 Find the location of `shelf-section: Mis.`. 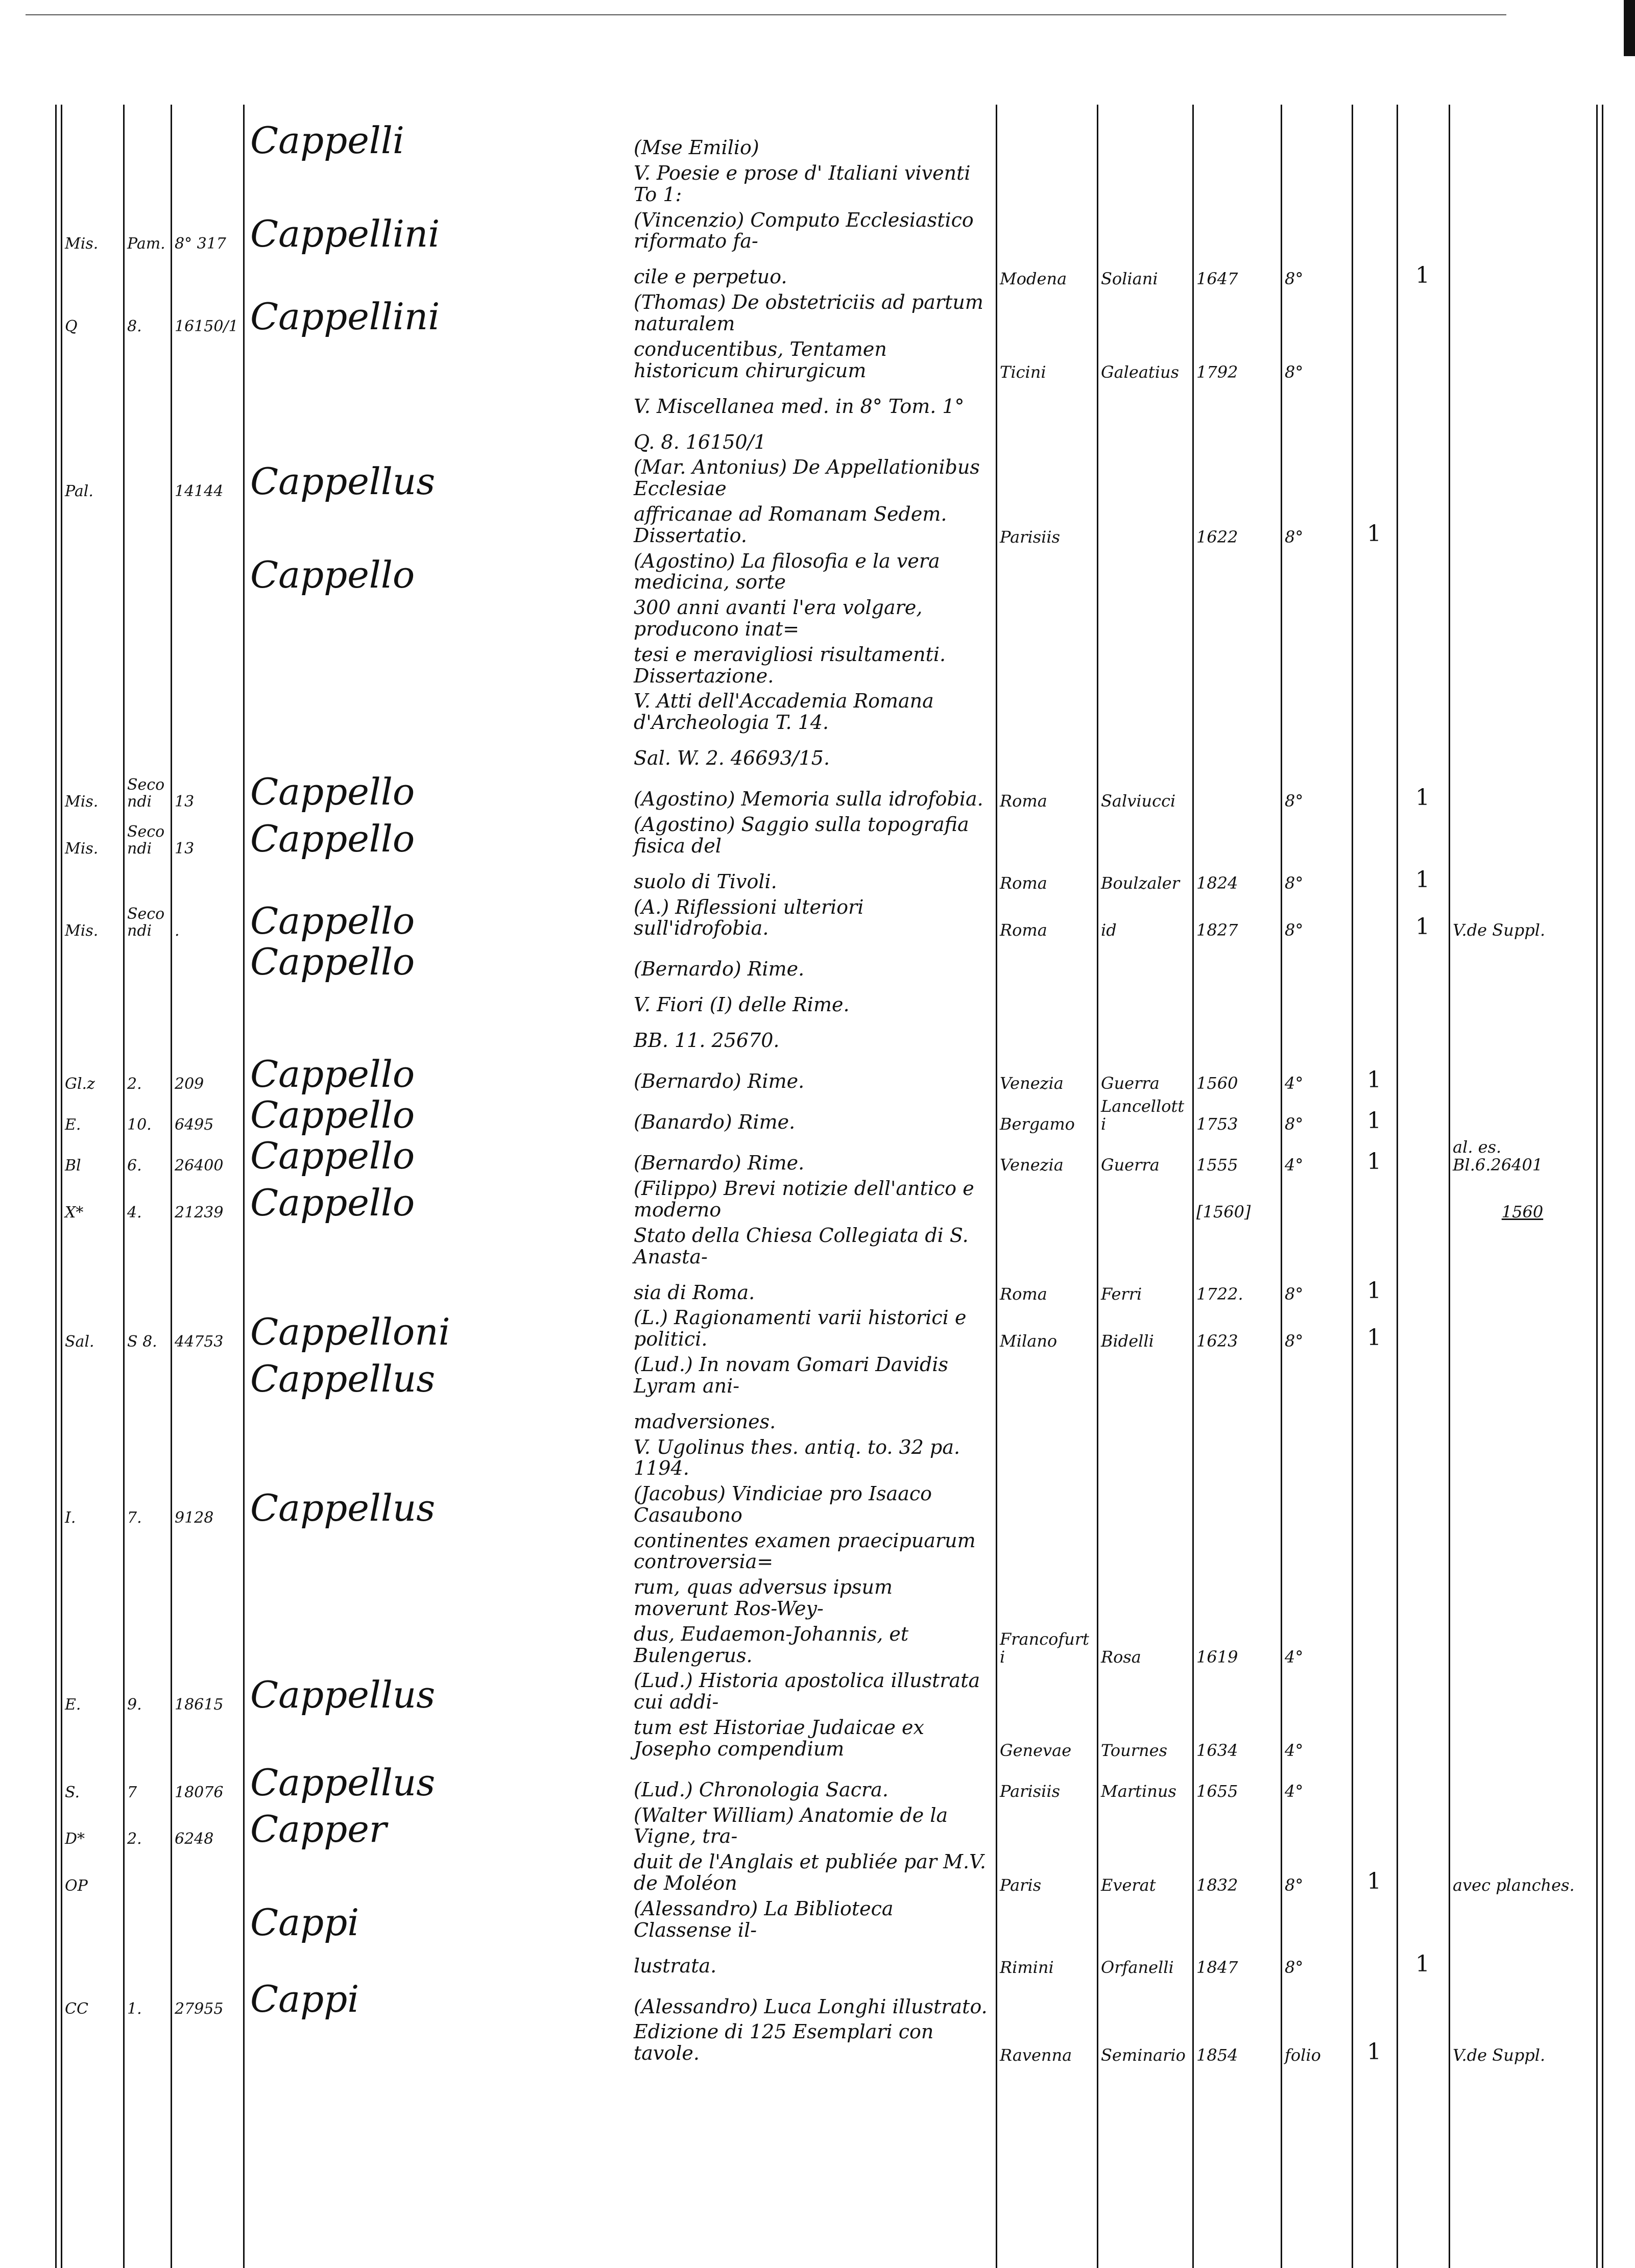

shelf-section: Mis. is located at coordinates (82, 849).